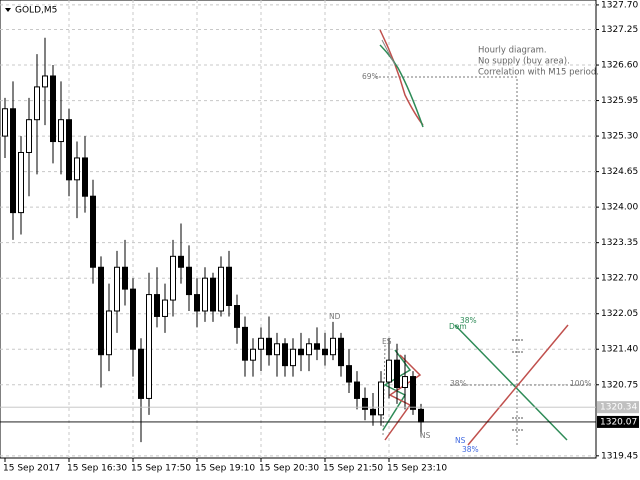 The image size is (640, 480). I want to click on y-tick-label: 1325.30, so click(619, 137).